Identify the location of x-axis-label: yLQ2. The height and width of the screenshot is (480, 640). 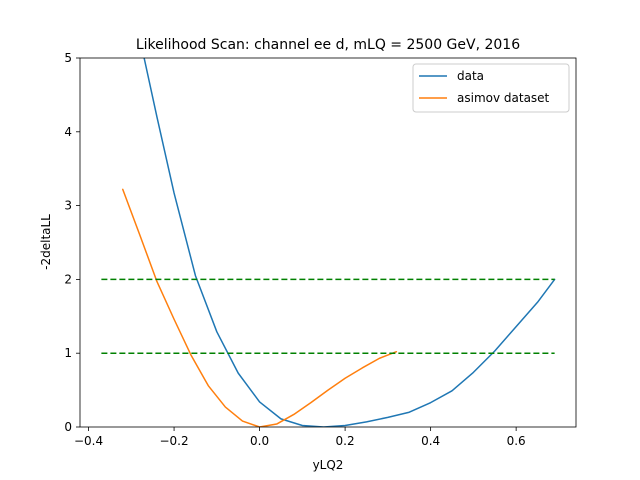
(328, 465).